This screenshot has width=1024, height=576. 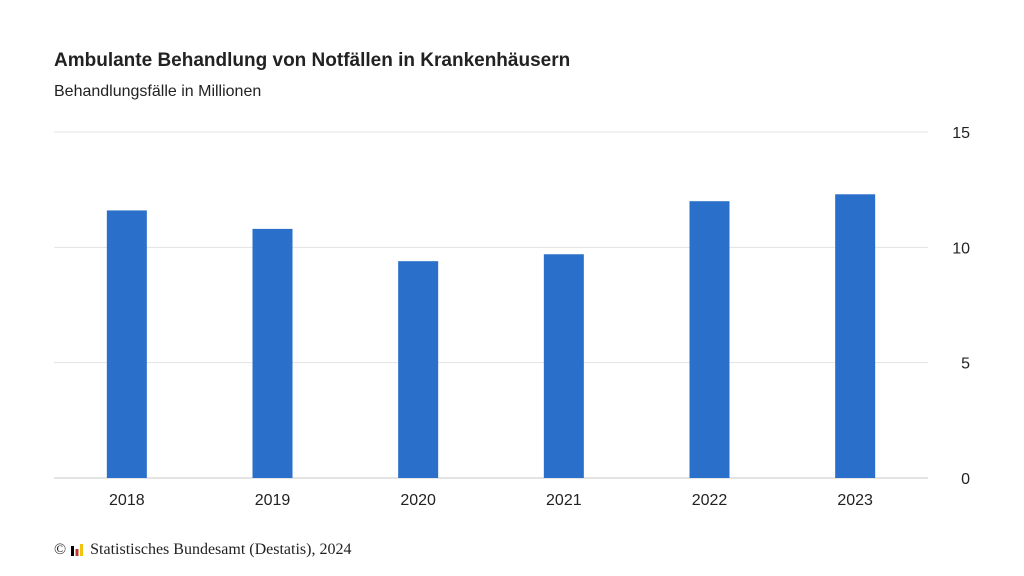 I want to click on y-tick-label: 10, so click(x=961, y=248).